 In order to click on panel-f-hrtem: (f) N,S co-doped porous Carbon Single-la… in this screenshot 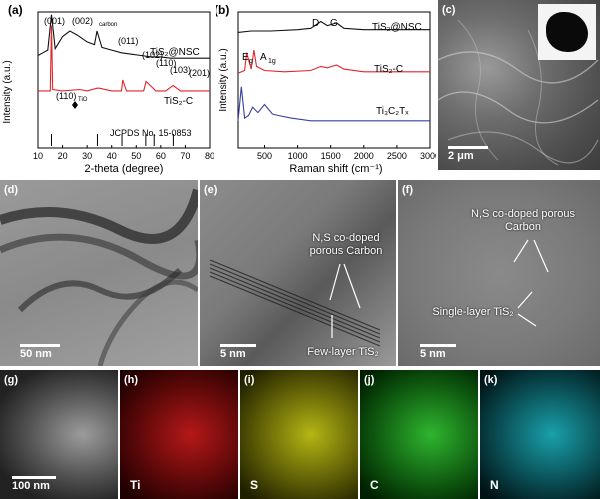, I will do `click(499, 273)`.